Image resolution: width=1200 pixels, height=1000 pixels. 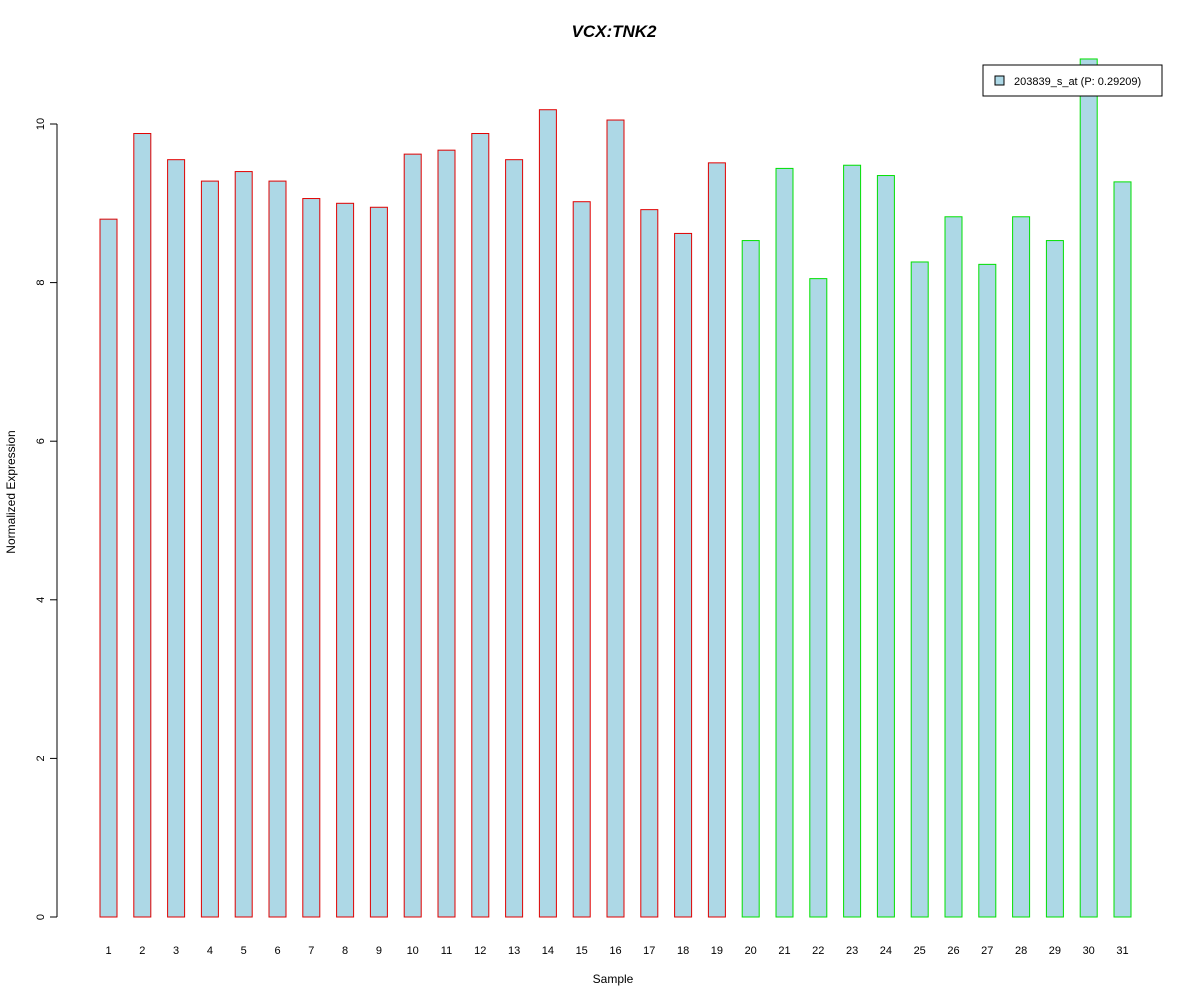 I want to click on y-axis-label: Normalized Expression, so click(x=11, y=491).